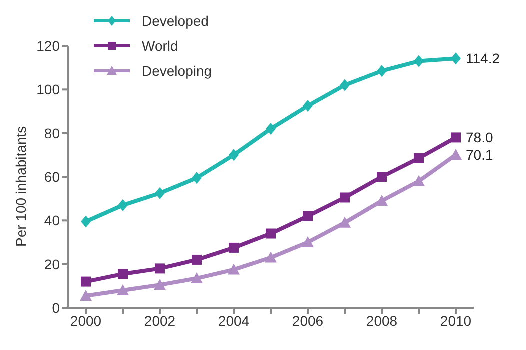  Describe the element at coordinates (160, 46) in the screenshot. I see `legend-label: World` at that location.